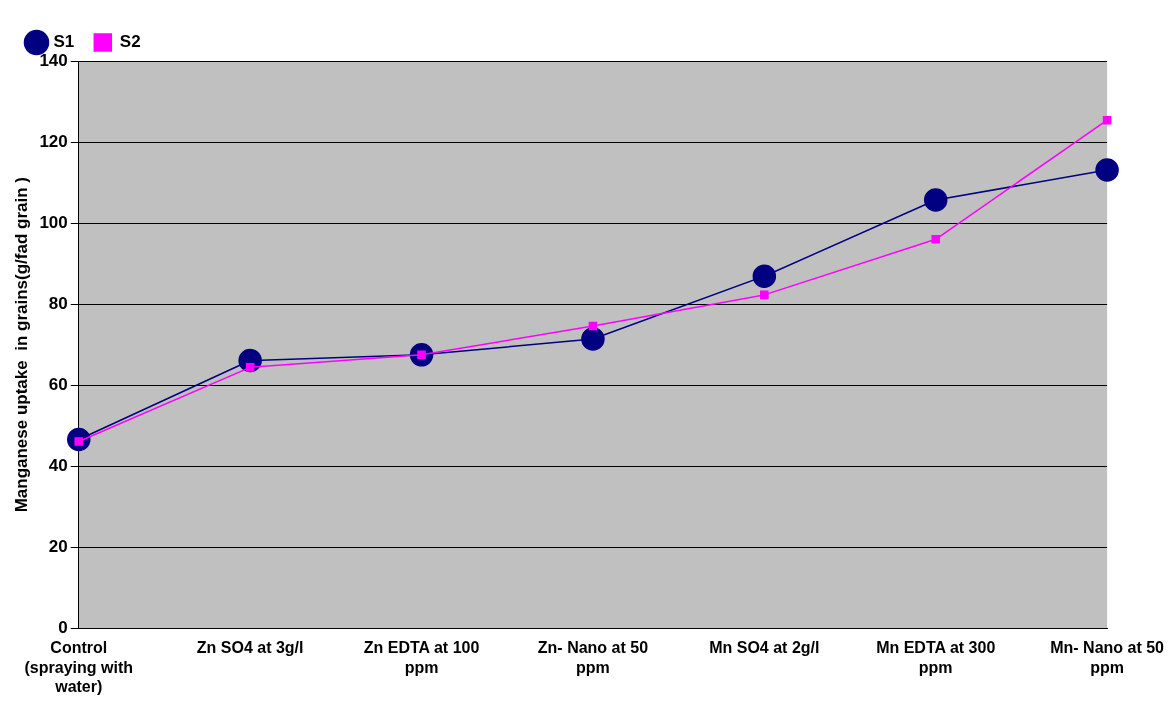  I want to click on y-axis-title: Manganese uptake in grains(g/fad grain ), so click(21, 345).